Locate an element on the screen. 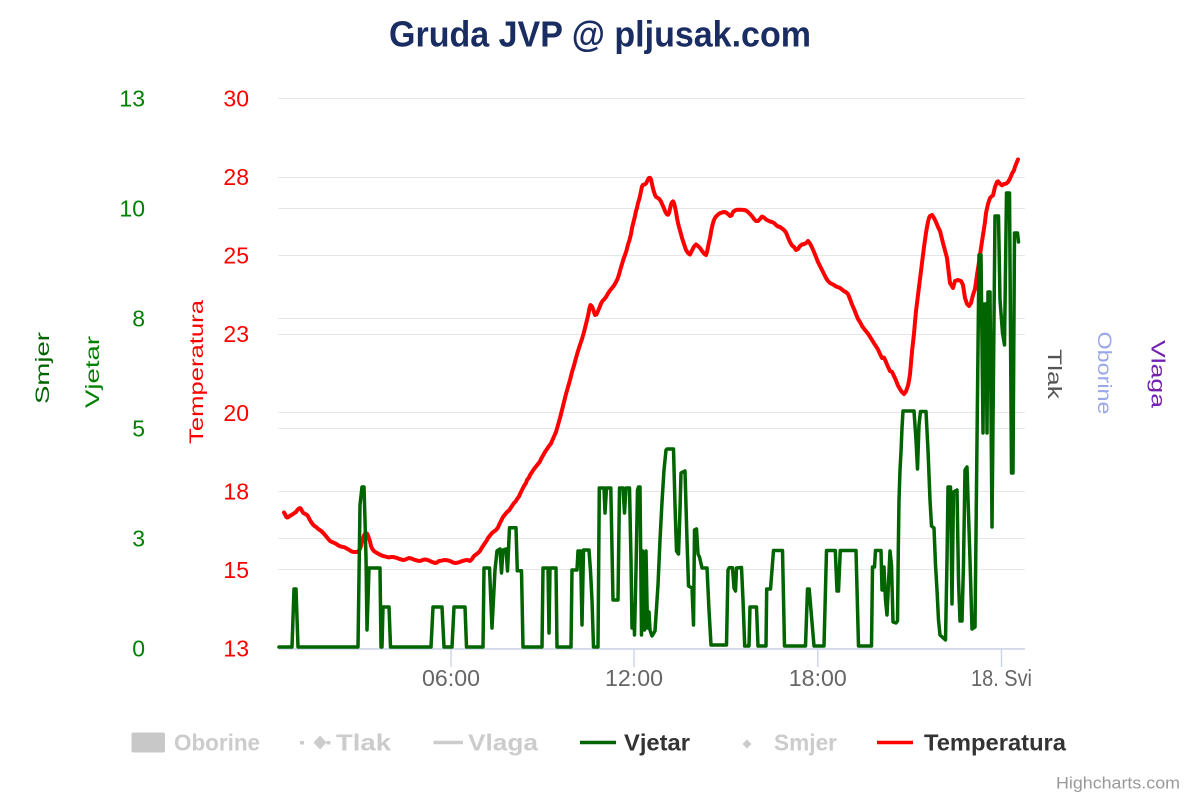  svg-text: 25 is located at coordinates (236, 256).